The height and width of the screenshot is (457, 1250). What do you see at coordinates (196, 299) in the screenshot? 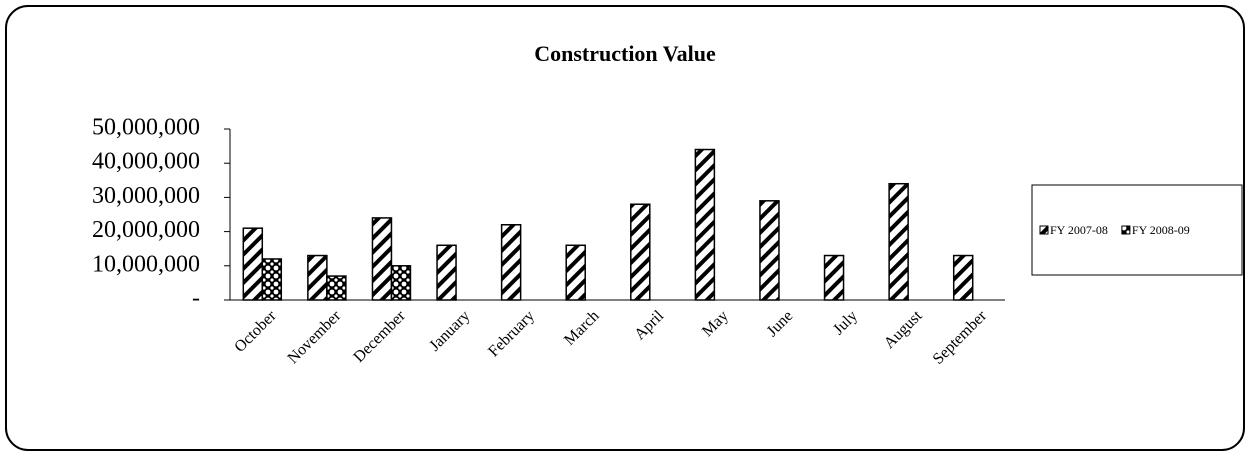
I see `y-tick-label: -` at bounding box center [196, 299].